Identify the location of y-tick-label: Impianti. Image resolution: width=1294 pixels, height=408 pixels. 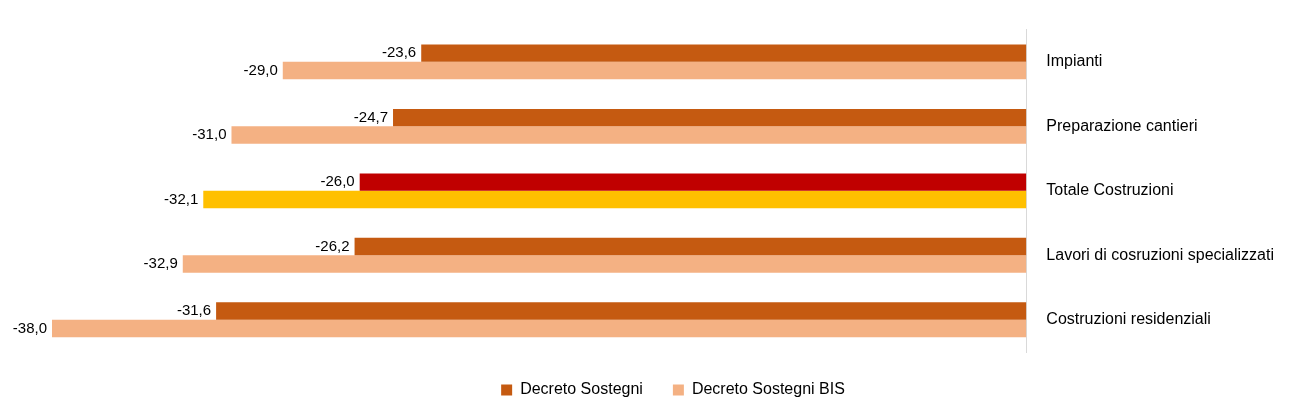
(1074, 61).